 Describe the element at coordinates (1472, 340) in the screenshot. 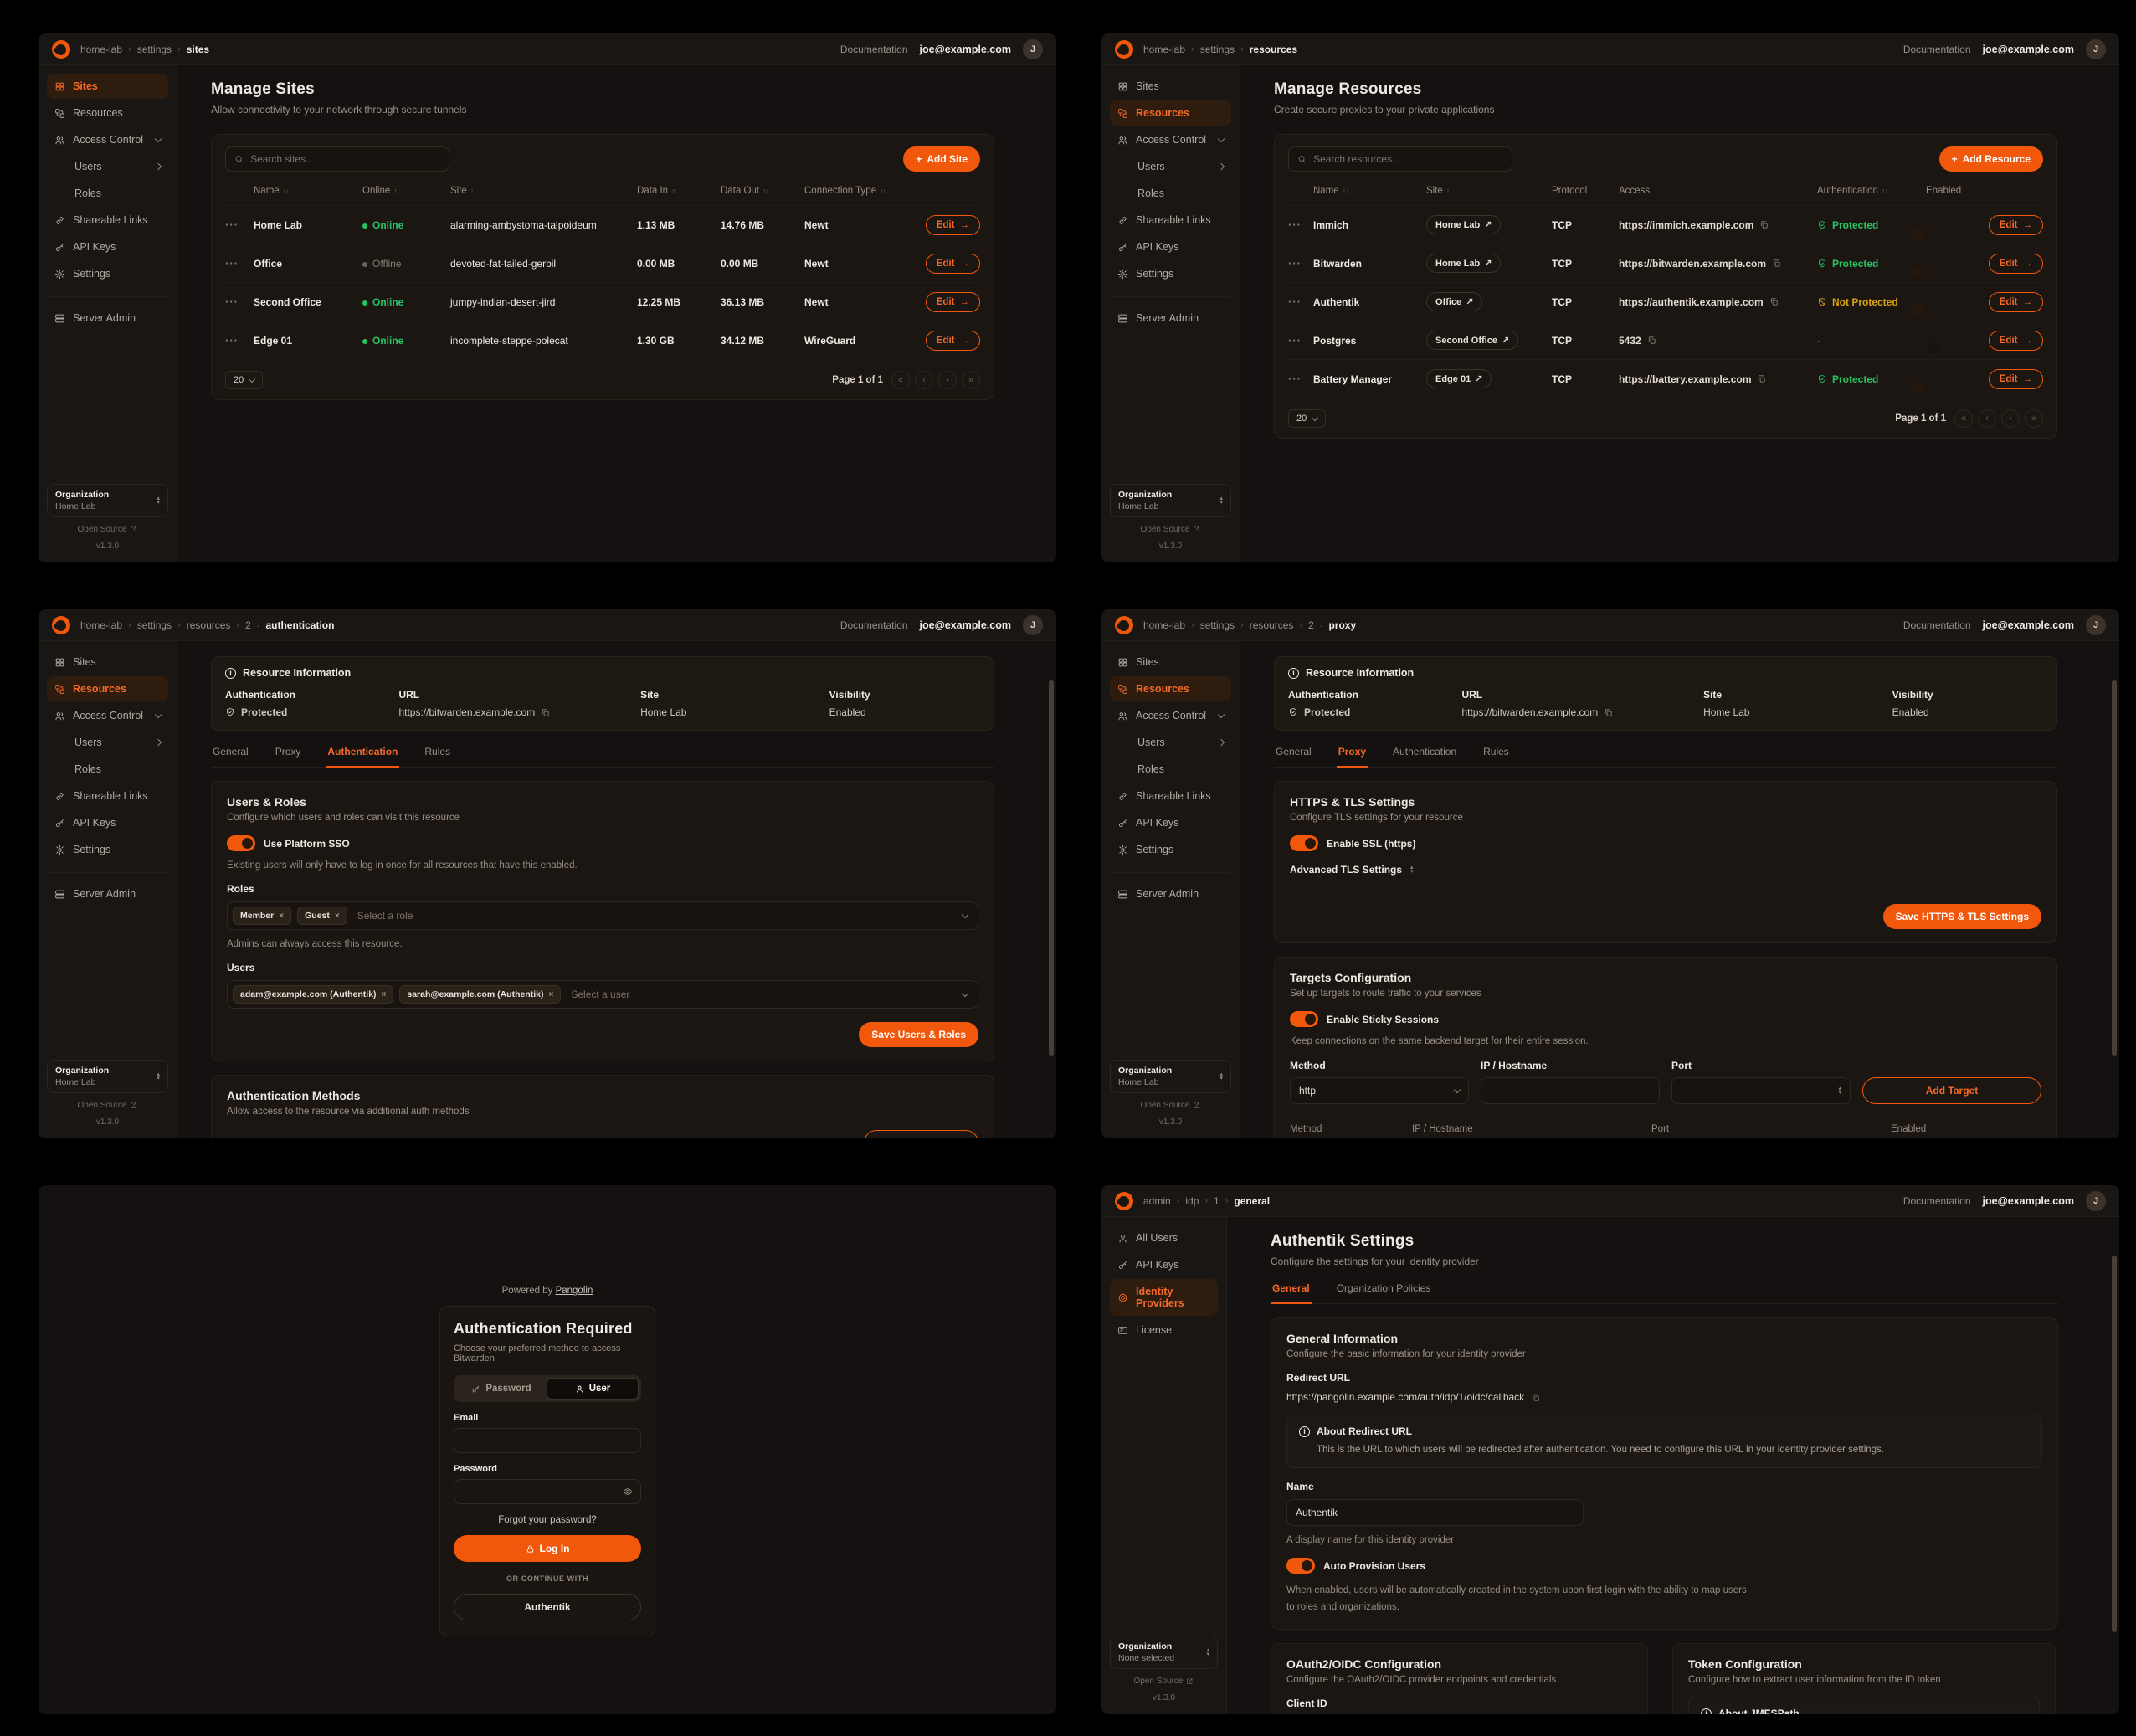

I see `site-link: Second Office ↗` at that location.